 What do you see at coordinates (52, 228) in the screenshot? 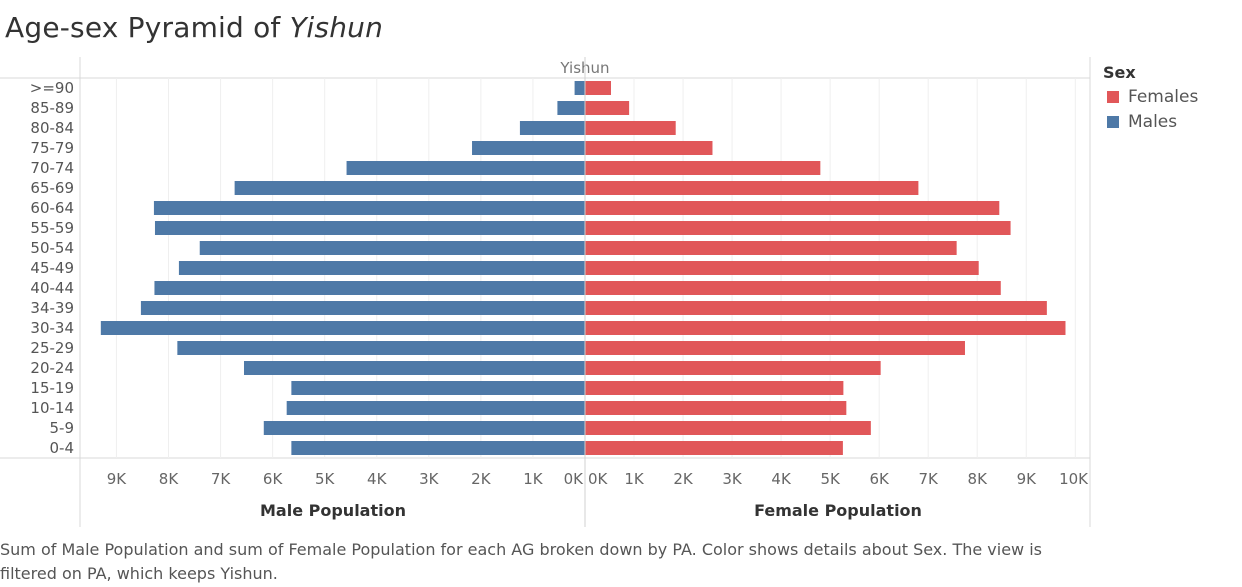
I see `age-group-label: 55-59` at bounding box center [52, 228].